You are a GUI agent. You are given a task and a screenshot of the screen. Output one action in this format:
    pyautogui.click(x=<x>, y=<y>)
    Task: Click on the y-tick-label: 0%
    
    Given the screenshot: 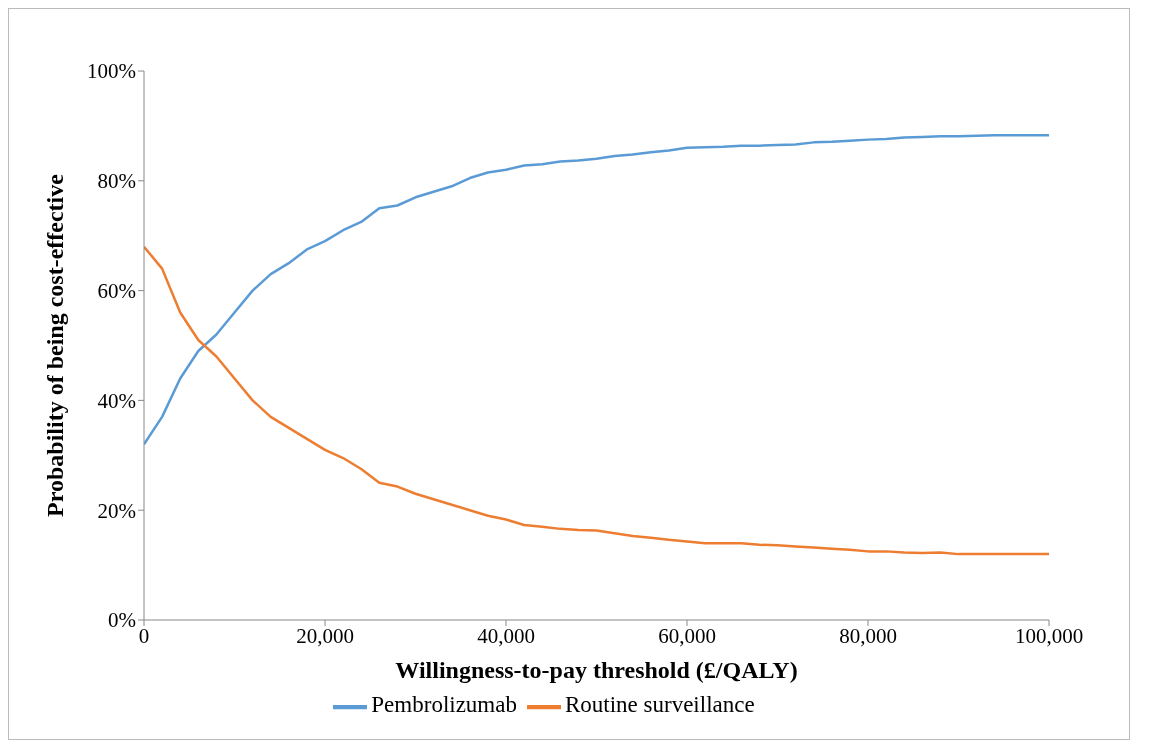 What is the action you would take?
    pyautogui.click(x=122, y=620)
    